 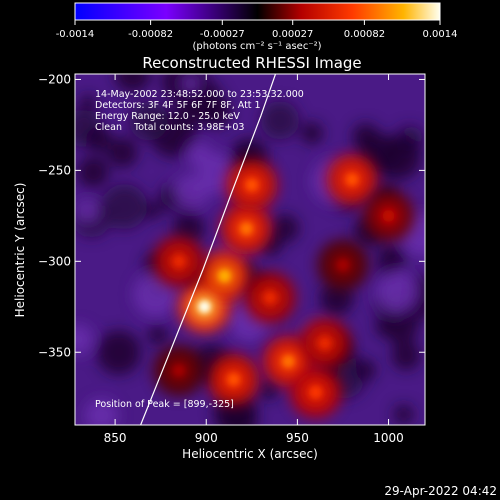 What do you see at coordinates (222, 34) in the screenshot?
I see `colorbar-tick-label: -0.00027` at bounding box center [222, 34].